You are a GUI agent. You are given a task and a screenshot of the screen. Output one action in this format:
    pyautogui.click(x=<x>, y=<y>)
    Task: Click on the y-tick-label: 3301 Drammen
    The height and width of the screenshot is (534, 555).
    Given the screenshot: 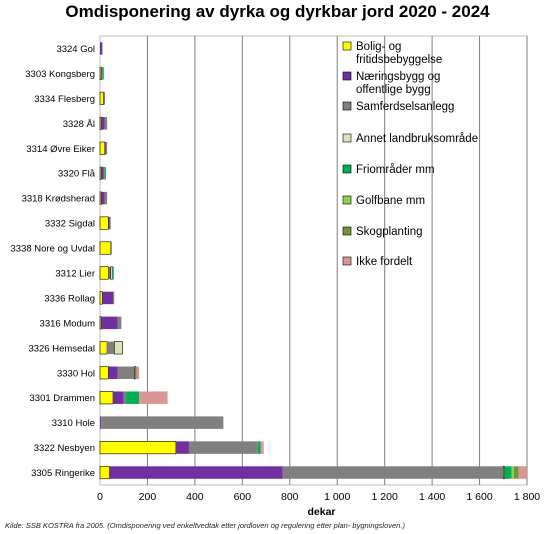 What is the action you would take?
    pyautogui.click(x=62, y=398)
    